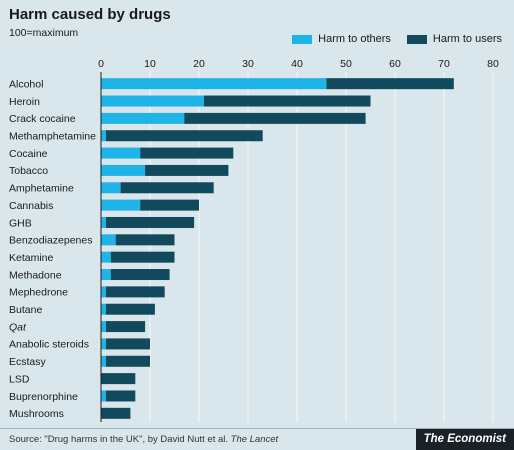 This screenshot has height=450, width=514. I want to click on category-label-18: Buprenorphine, so click(43, 397).